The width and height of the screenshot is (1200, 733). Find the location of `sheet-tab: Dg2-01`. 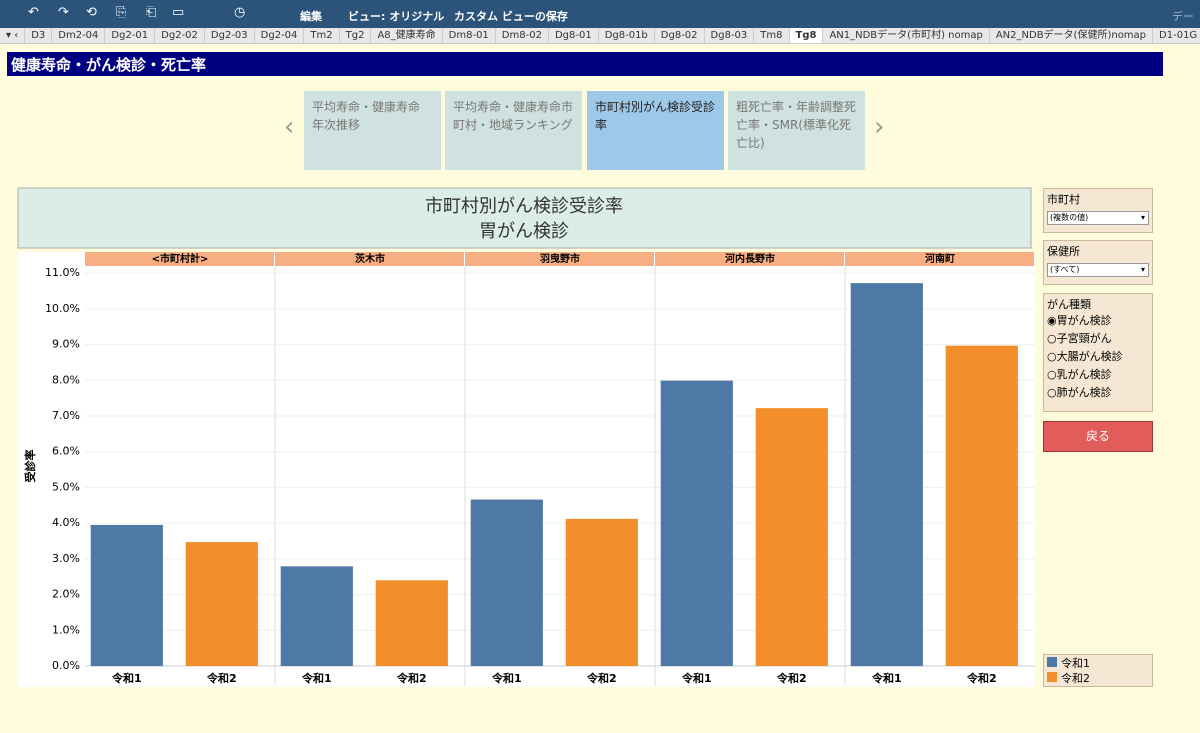

sheet-tab: Dg2-01 is located at coordinates (130, 35).